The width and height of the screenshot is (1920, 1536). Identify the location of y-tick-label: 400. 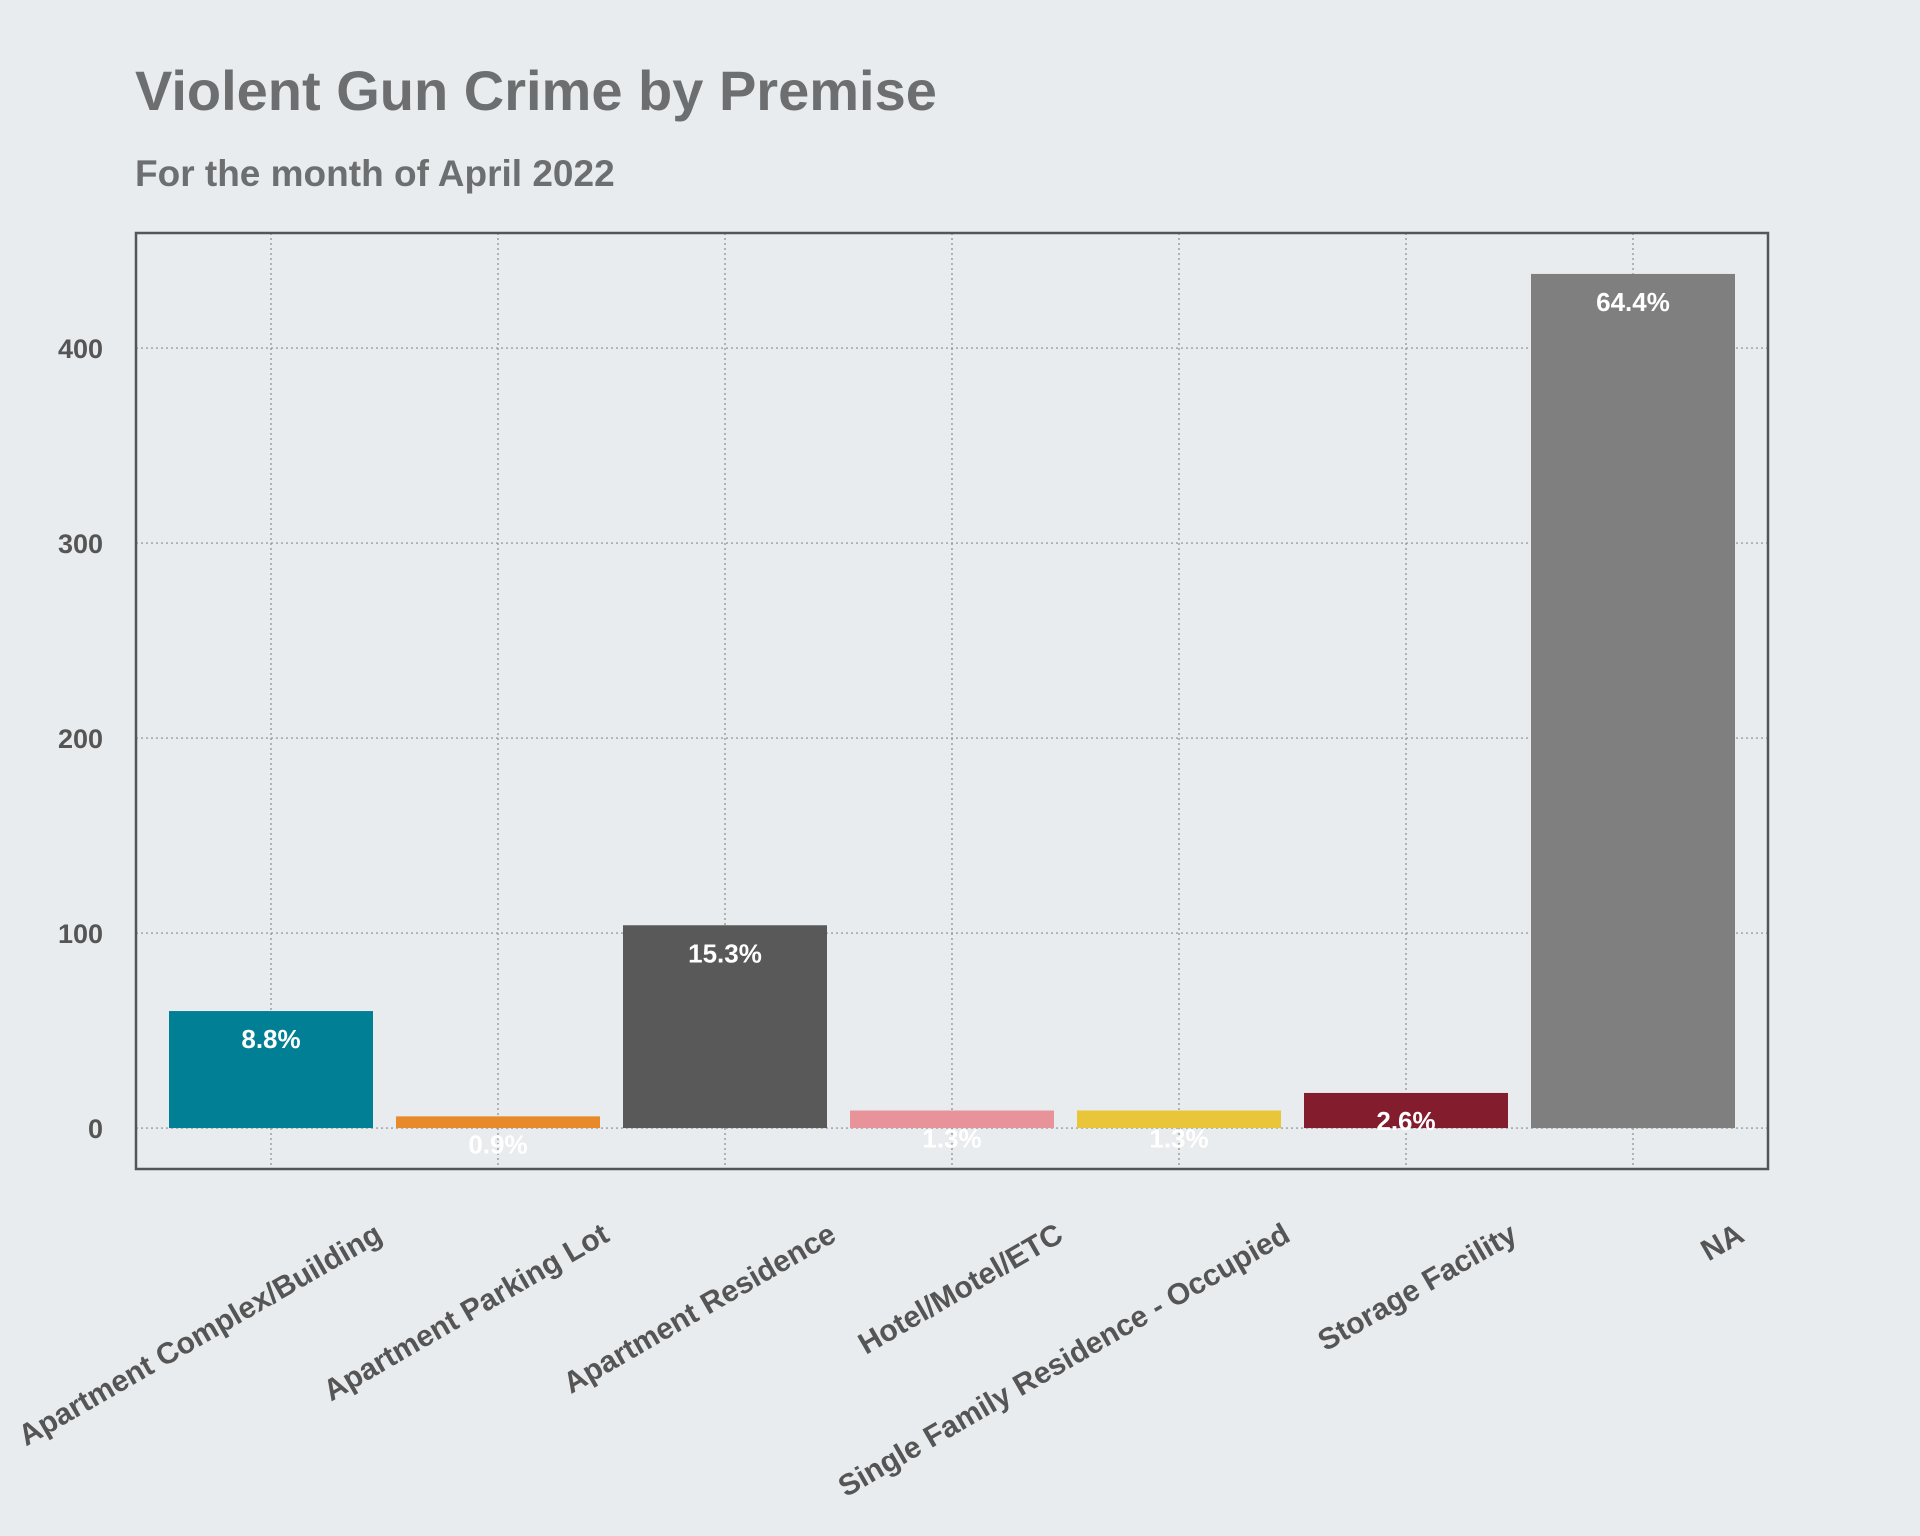
(80, 349).